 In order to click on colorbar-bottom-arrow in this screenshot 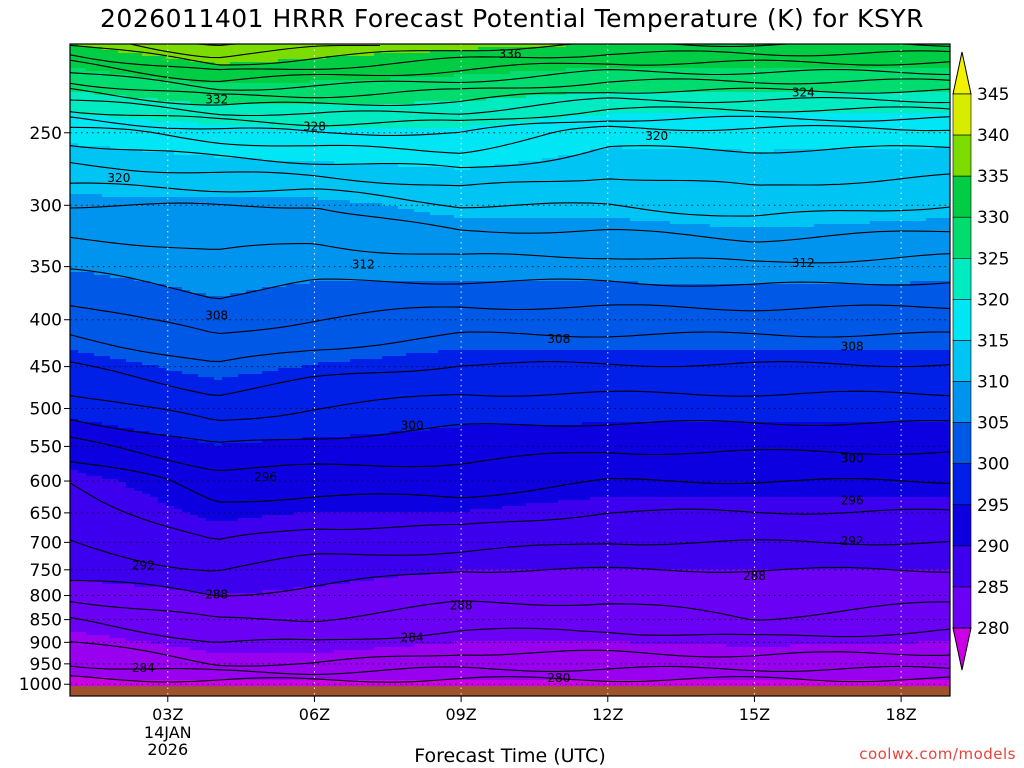, I will do `click(962, 649)`.